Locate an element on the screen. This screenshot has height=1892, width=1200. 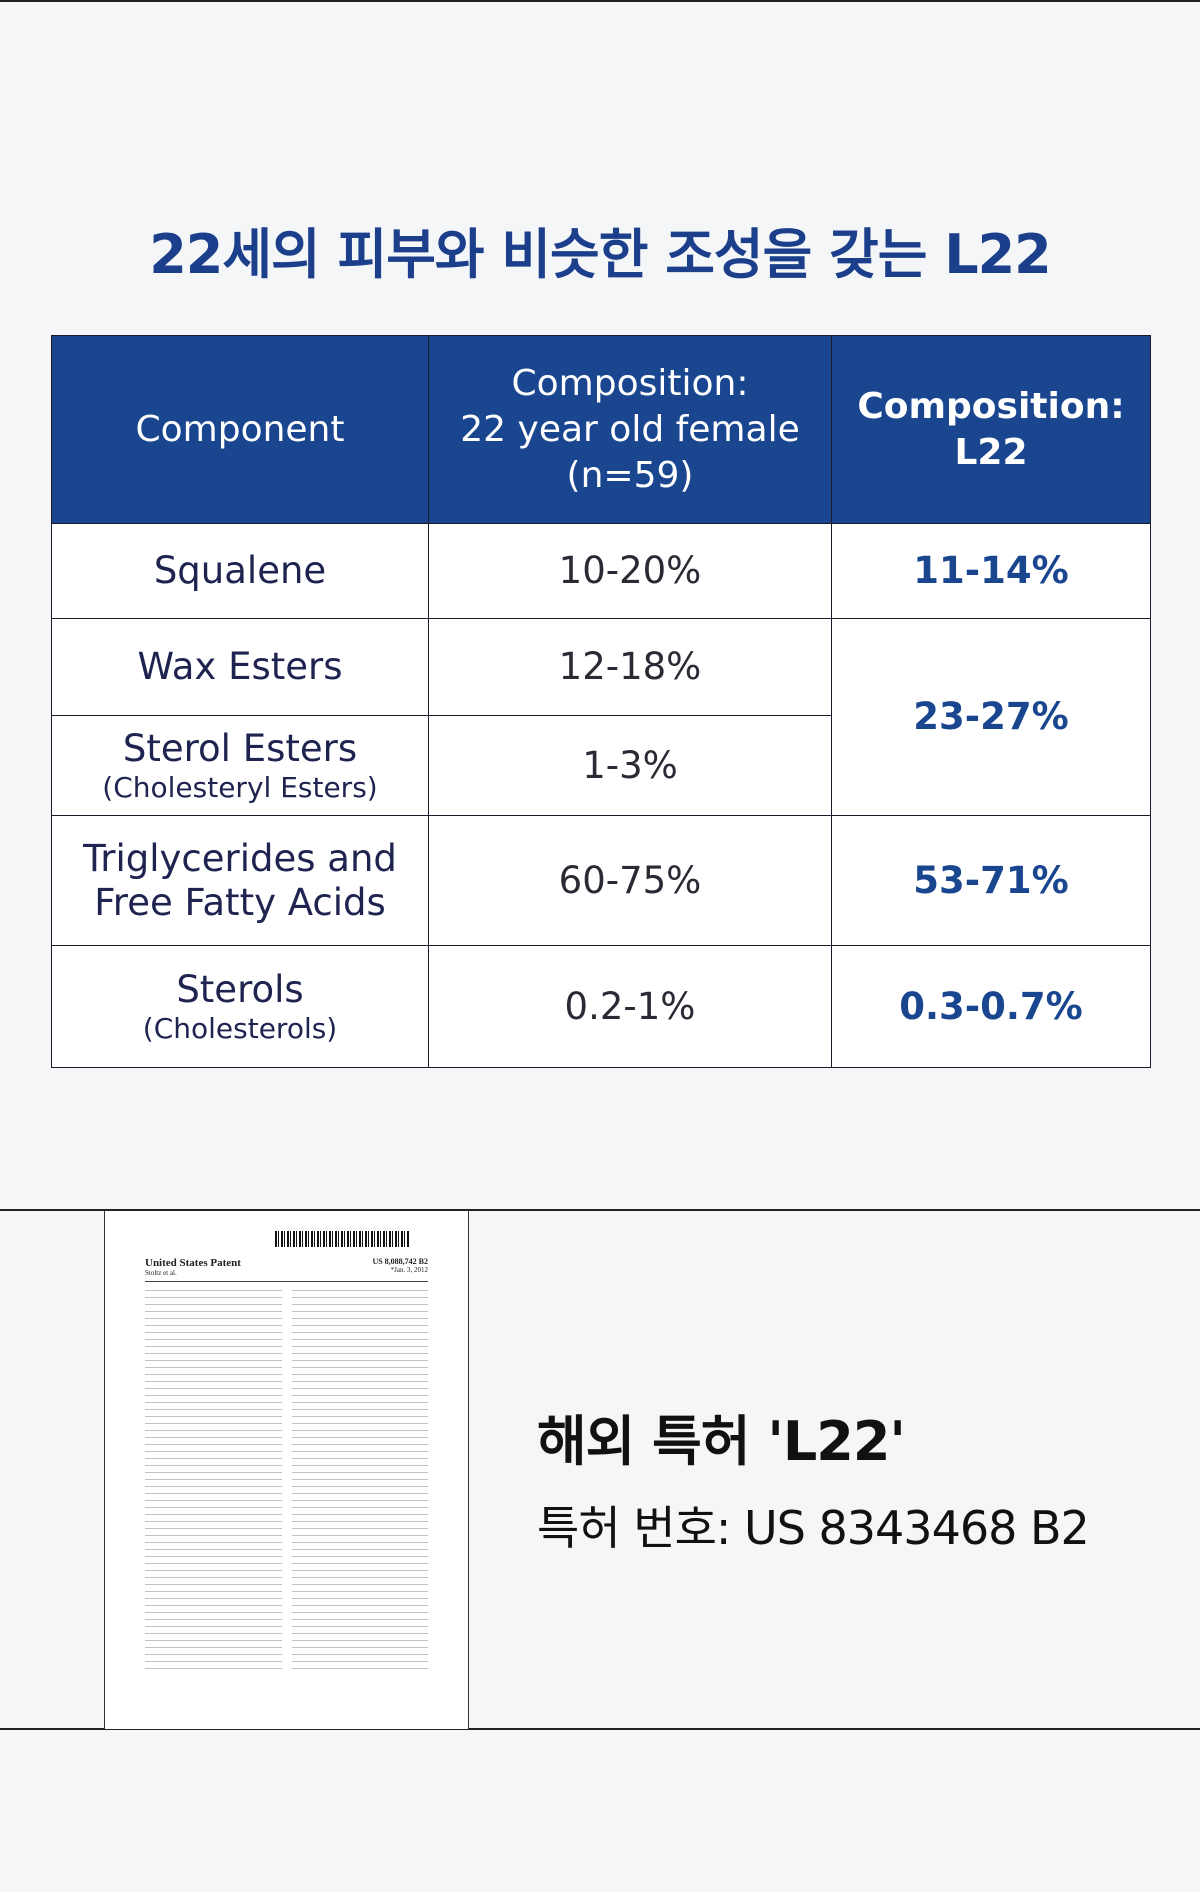
header-female: Composition: 22 year old female (n=59) is located at coordinates (630, 429).